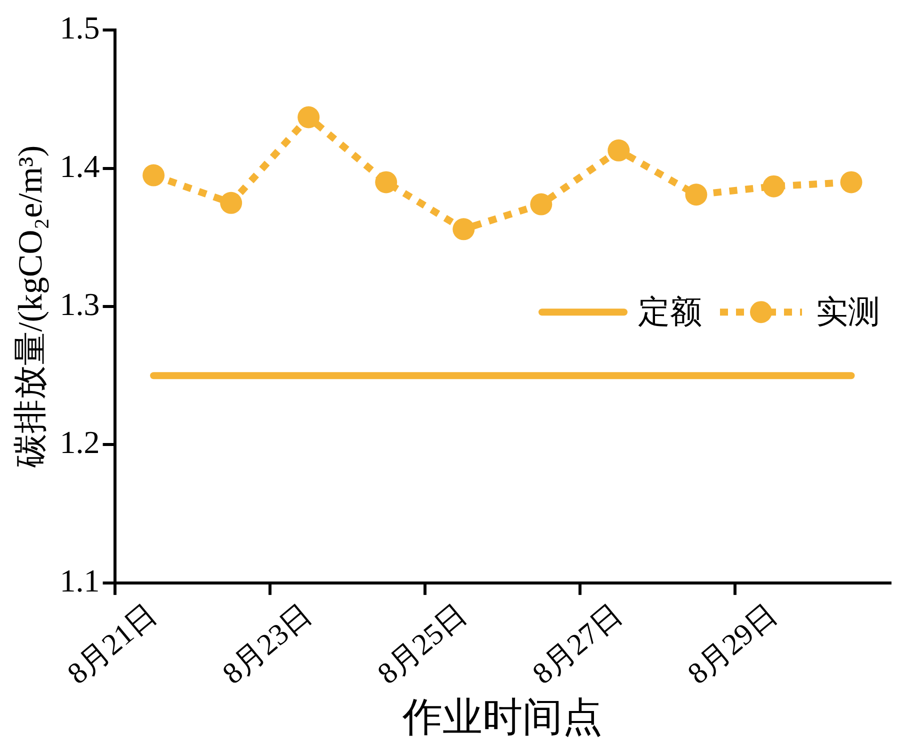  Describe the element at coordinates (80, 304) in the screenshot. I see `y-tick-label: 1.3` at that location.